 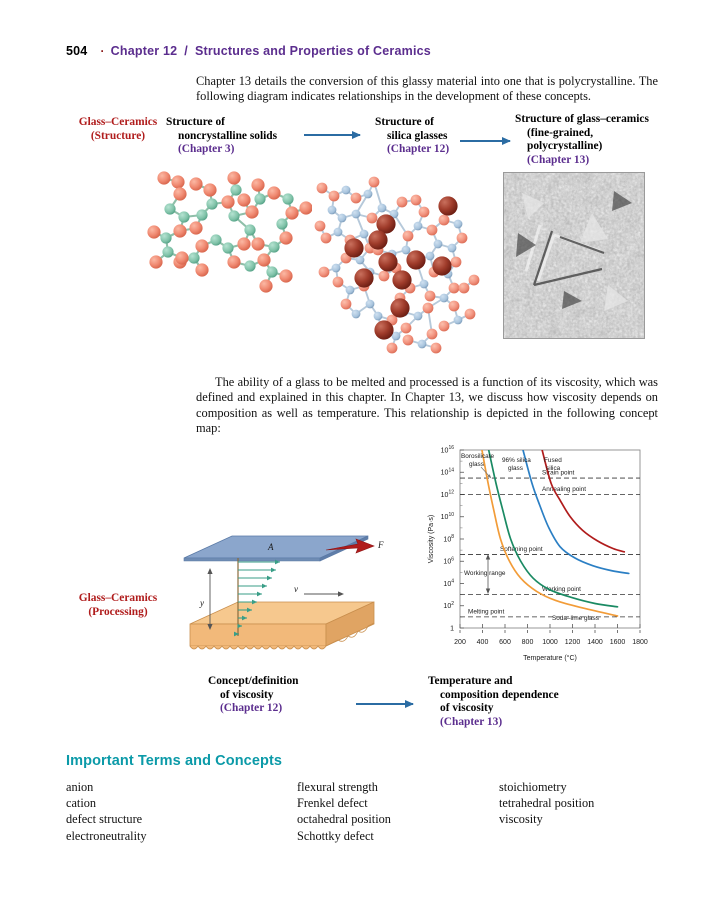 What do you see at coordinates (550, 642) in the screenshot?
I see `chart-x-tick-label: 1000` at bounding box center [550, 642].